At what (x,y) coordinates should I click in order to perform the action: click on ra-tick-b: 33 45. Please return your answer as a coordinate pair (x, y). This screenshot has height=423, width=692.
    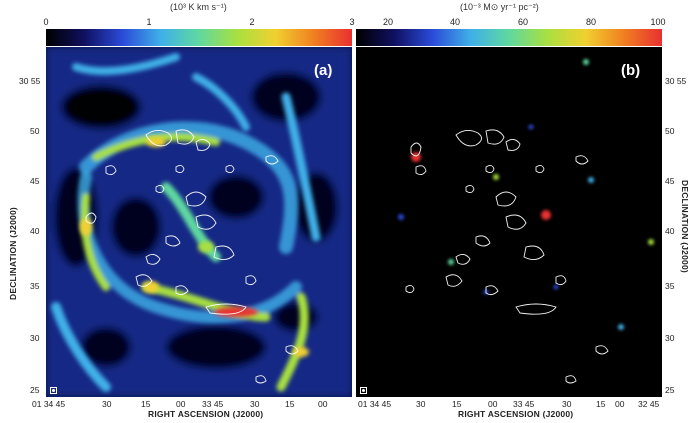
    Looking at the image, I should click on (524, 404).